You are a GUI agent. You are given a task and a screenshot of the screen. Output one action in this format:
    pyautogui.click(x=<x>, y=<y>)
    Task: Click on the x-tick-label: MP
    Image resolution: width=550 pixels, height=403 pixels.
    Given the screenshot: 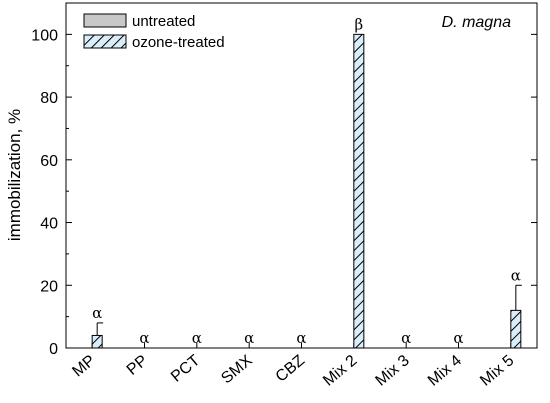 What is the action you would take?
    pyautogui.click(x=83, y=366)
    